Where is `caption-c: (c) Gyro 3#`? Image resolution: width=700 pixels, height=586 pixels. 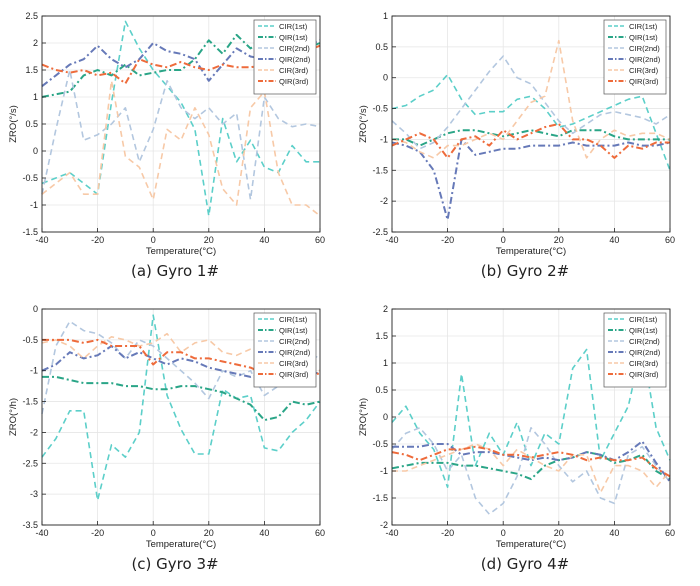
caption-c: (c) Gyro 3# is located at coordinates (175, 564).